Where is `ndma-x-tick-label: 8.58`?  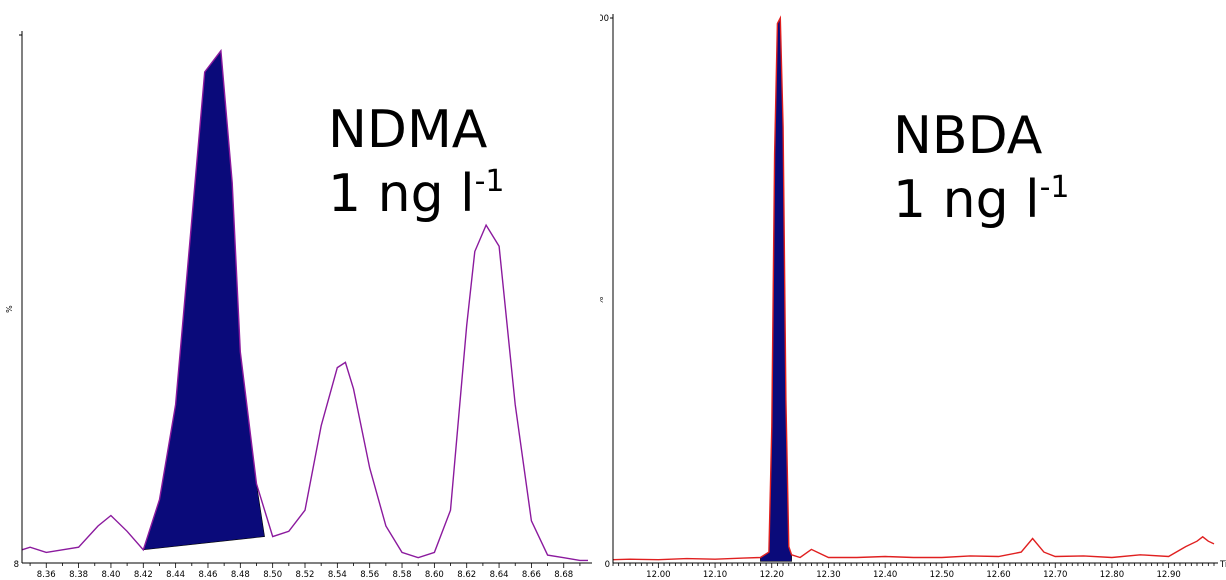 ndma-x-tick-label: 8.58 is located at coordinates (402, 575).